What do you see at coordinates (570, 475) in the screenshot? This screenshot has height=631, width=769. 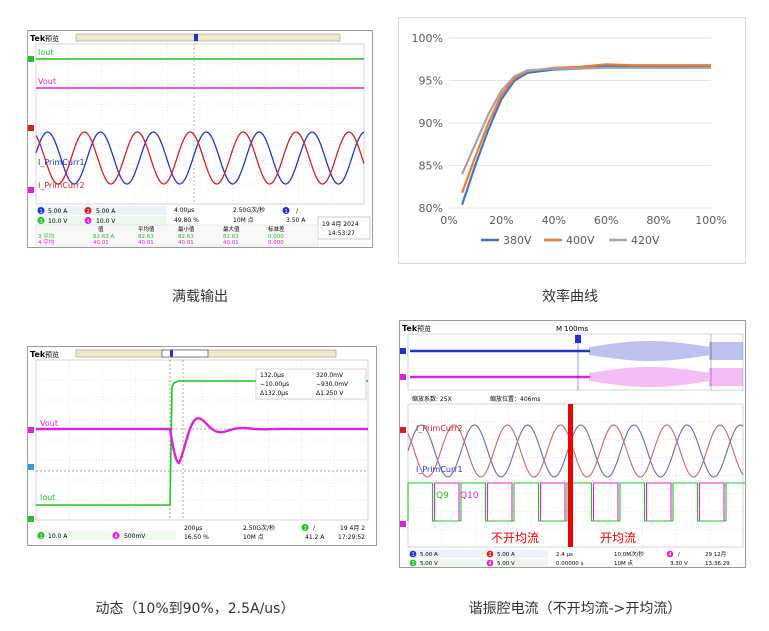 I see `transition-marker` at bounding box center [570, 475].